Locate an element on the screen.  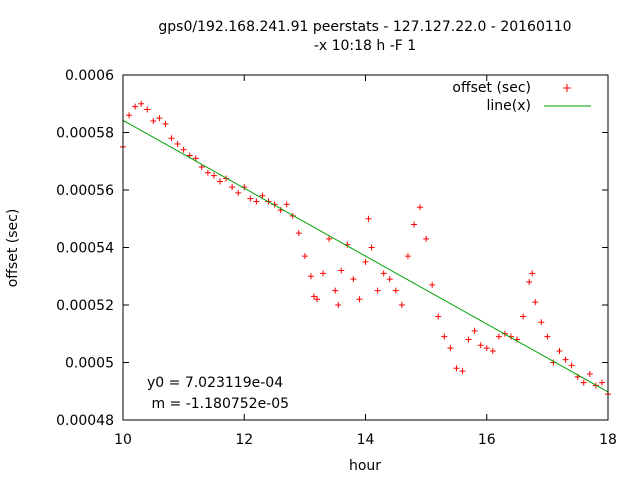
x-tick-label: 16 is located at coordinates (487, 440).